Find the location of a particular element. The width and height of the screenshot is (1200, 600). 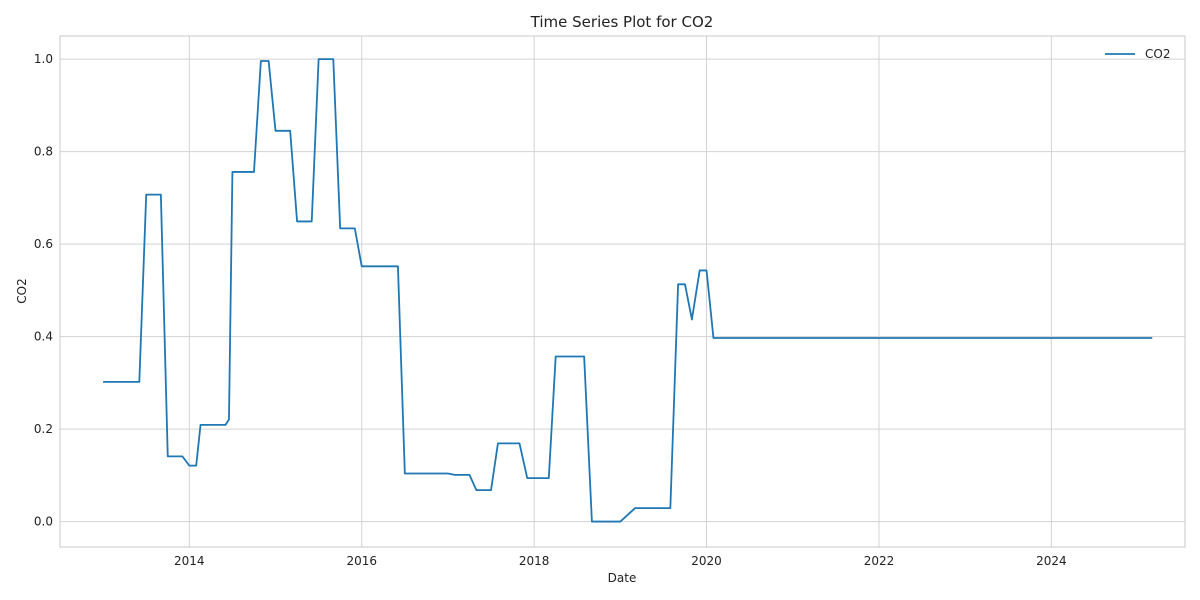

y-tick-label: 1.0 is located at coordinates (43, 59).